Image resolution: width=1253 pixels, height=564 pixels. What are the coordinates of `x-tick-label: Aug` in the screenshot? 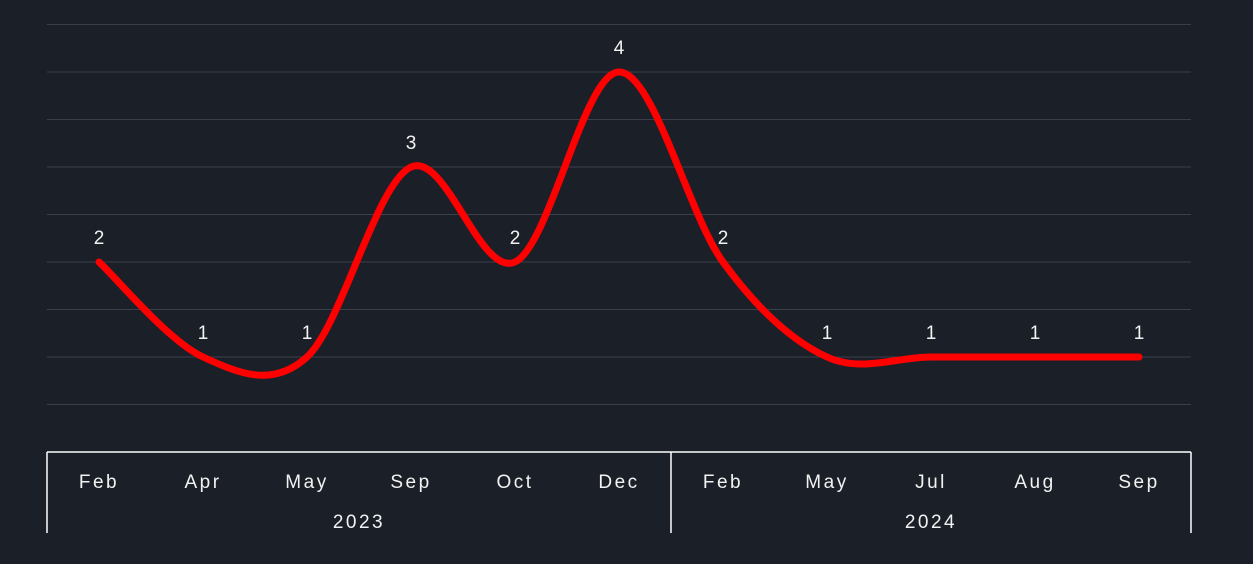 It's located at (1034, 482).